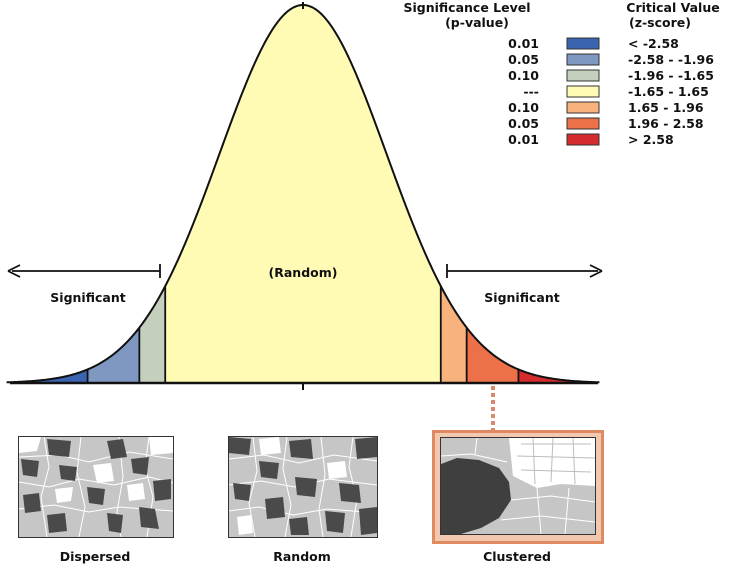 This screenshot has width=744, height=567. Describe the element at coordinates (666, 123) in the screenshot. I see `legend-z-score-5: 1.96 - 2.58` at that location.